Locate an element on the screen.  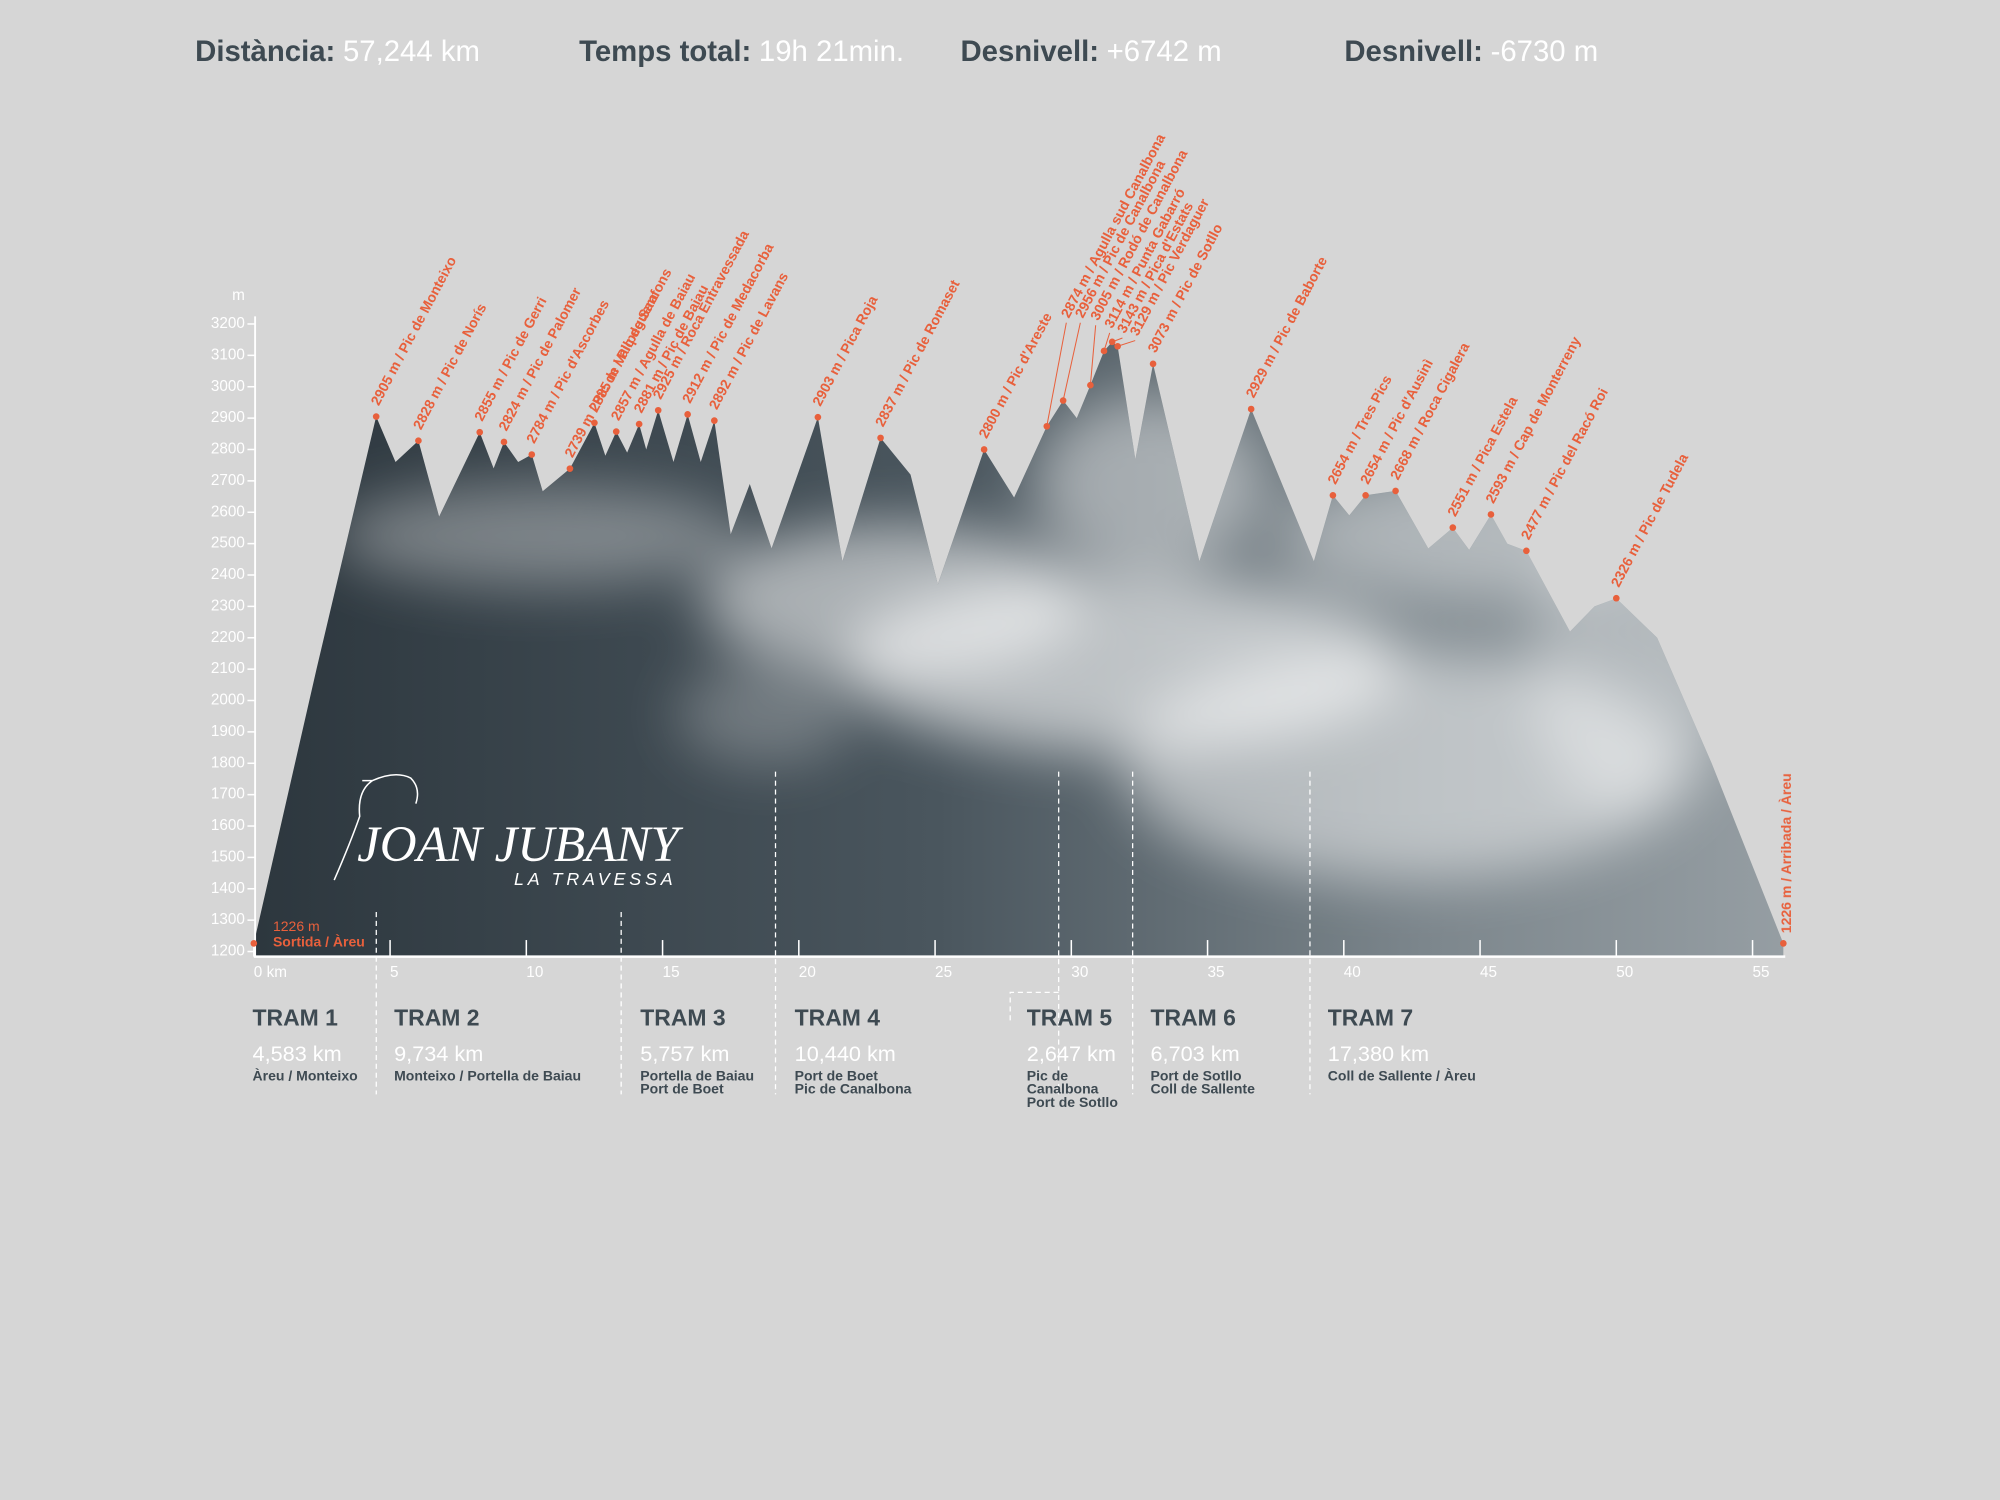
tram-distance: 17,380 km is located at coordinates (1378, 1053).